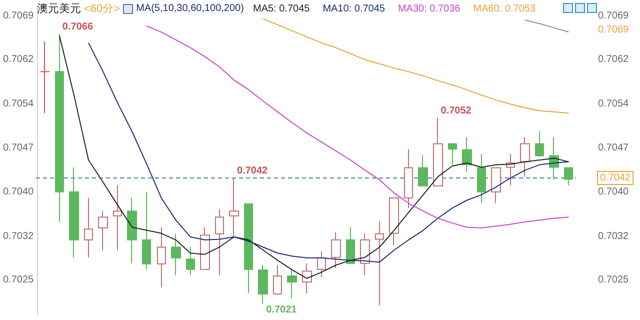 This screenshot has width=640, height=320. Describe the element at coordinates (616, 178) in the screenshot. I see `ref-line-label: 0.7042` at that location.